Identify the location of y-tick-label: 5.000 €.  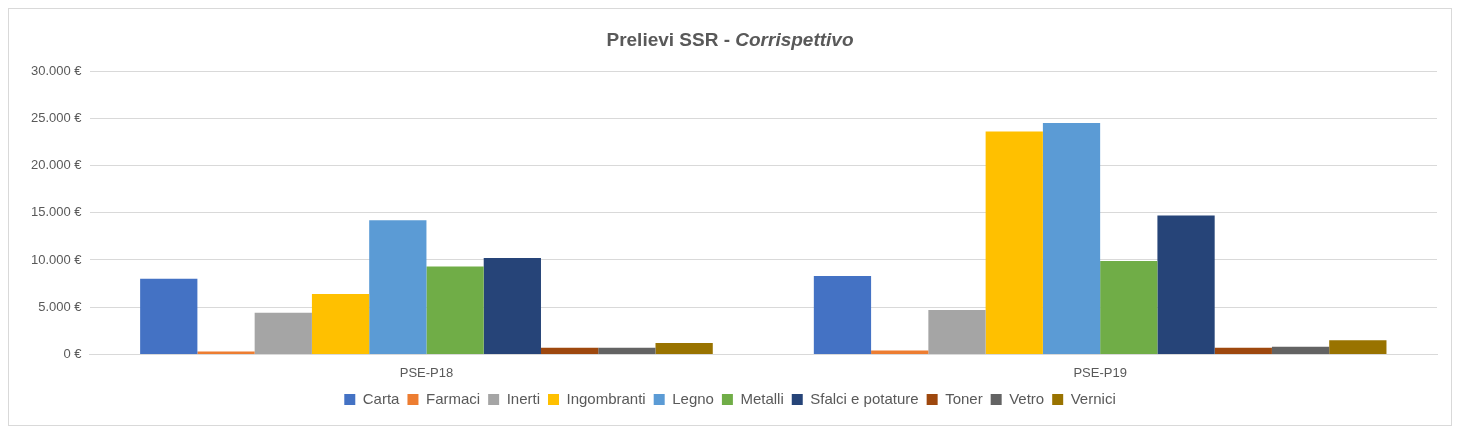
(60, 306).